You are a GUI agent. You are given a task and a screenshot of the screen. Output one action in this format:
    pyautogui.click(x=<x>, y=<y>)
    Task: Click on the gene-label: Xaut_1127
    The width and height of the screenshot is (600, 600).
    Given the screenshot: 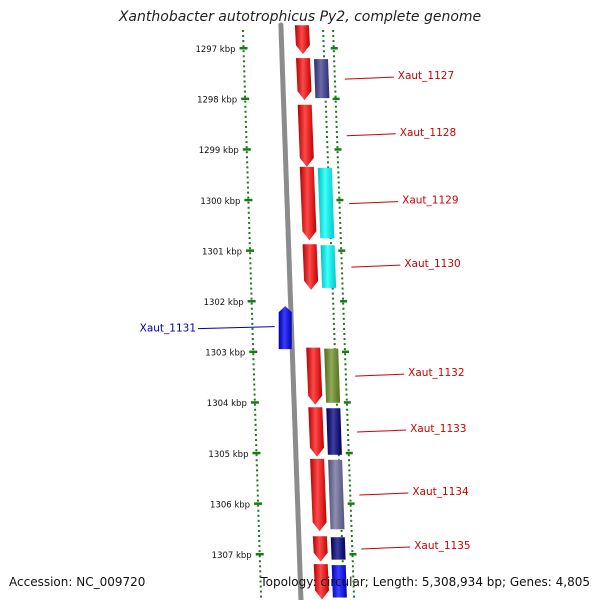 What is the action you would take?
    pyautogui.click(x=426, y=76)
    